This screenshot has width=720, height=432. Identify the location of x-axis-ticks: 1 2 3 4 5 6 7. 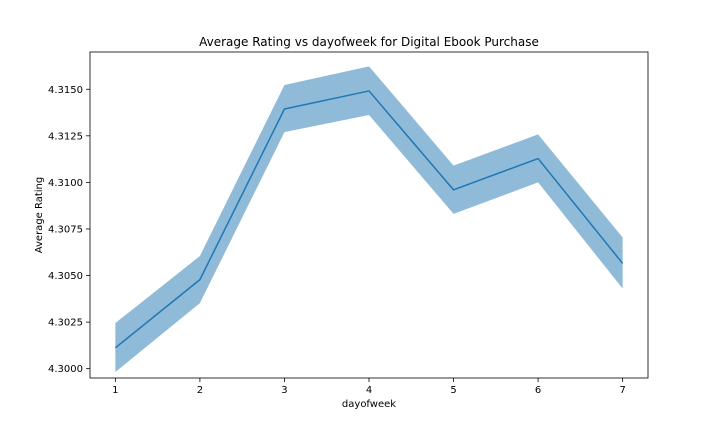
(369, 387).